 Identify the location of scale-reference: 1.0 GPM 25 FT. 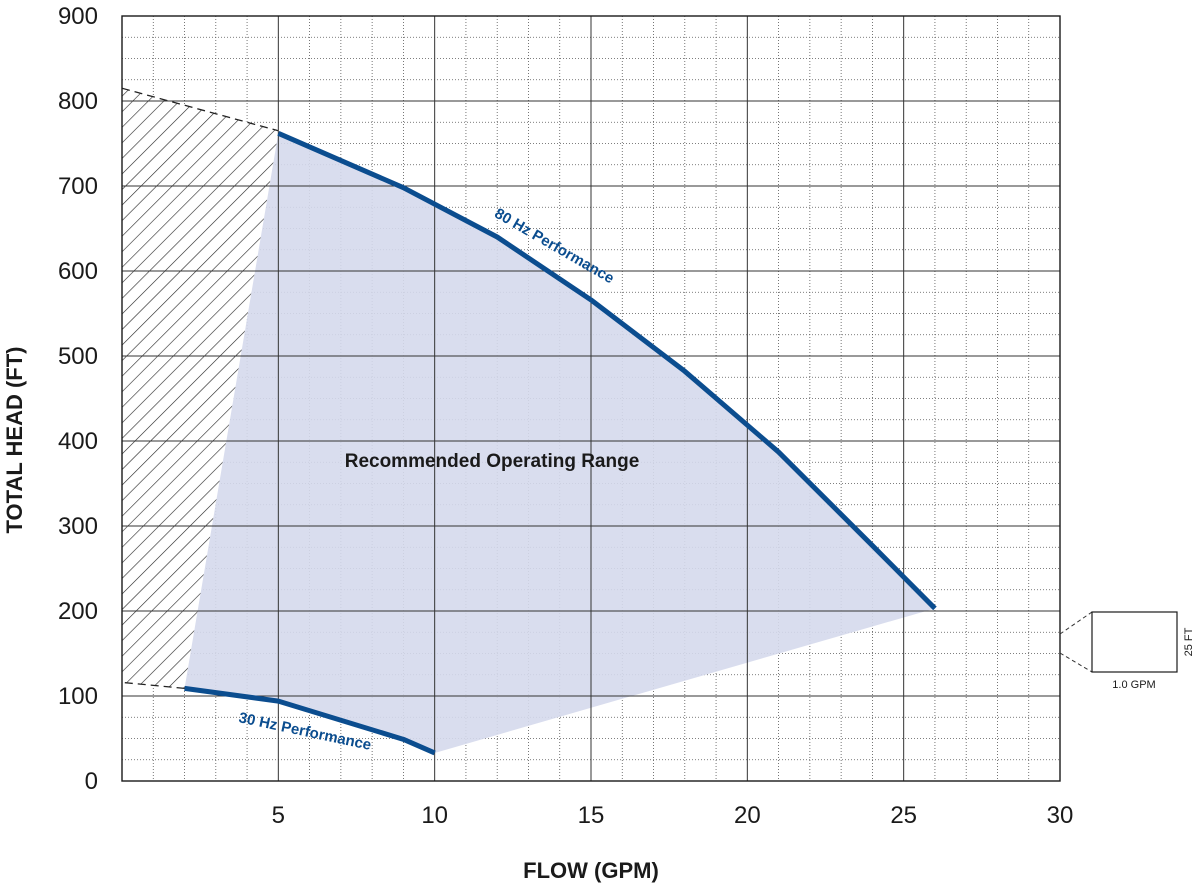
(1127, 651).